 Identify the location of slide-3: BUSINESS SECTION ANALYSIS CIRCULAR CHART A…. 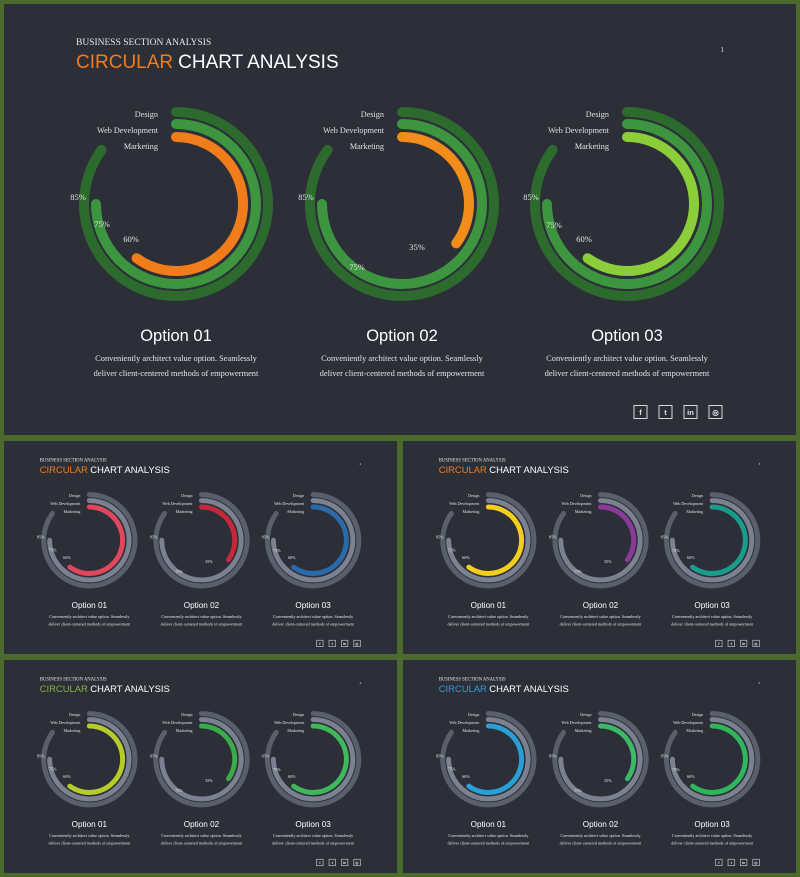
(599, 547).